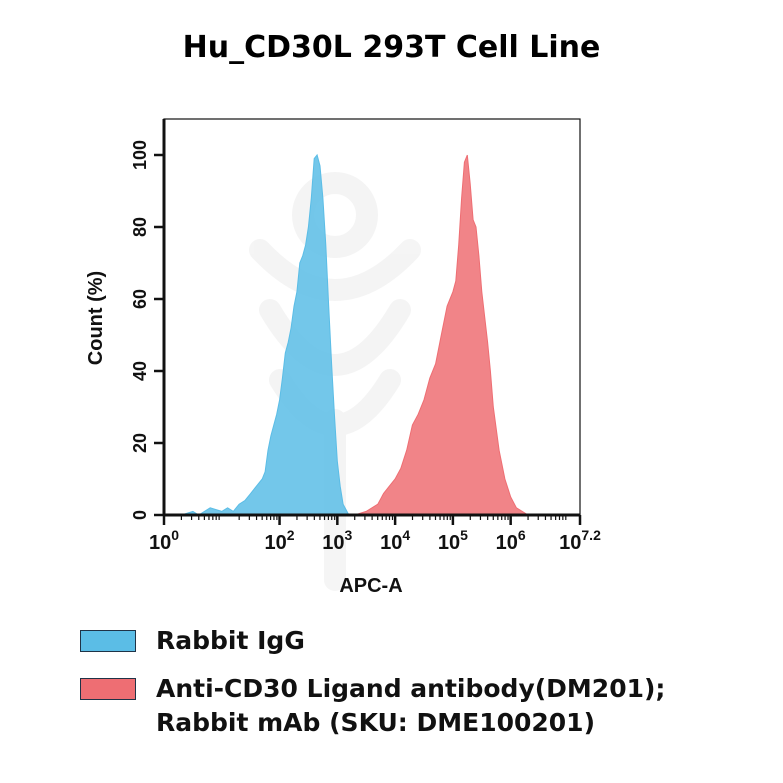 The height and width of the screenshot is (783, 783). What do you see at coordinates (280, 540) in the screenshot?
I see `x-tick-label: 10²` at bounding box center [280, 540].